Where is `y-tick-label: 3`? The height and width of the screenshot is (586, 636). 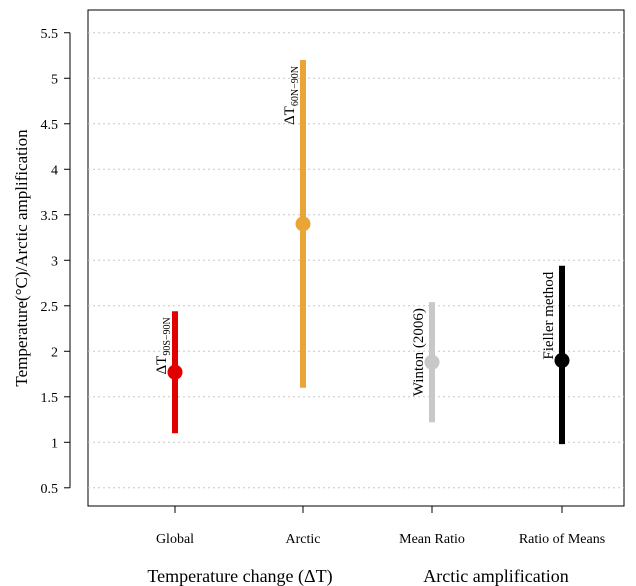 y-tick-label: 3 is located at coordinates (54, 261).